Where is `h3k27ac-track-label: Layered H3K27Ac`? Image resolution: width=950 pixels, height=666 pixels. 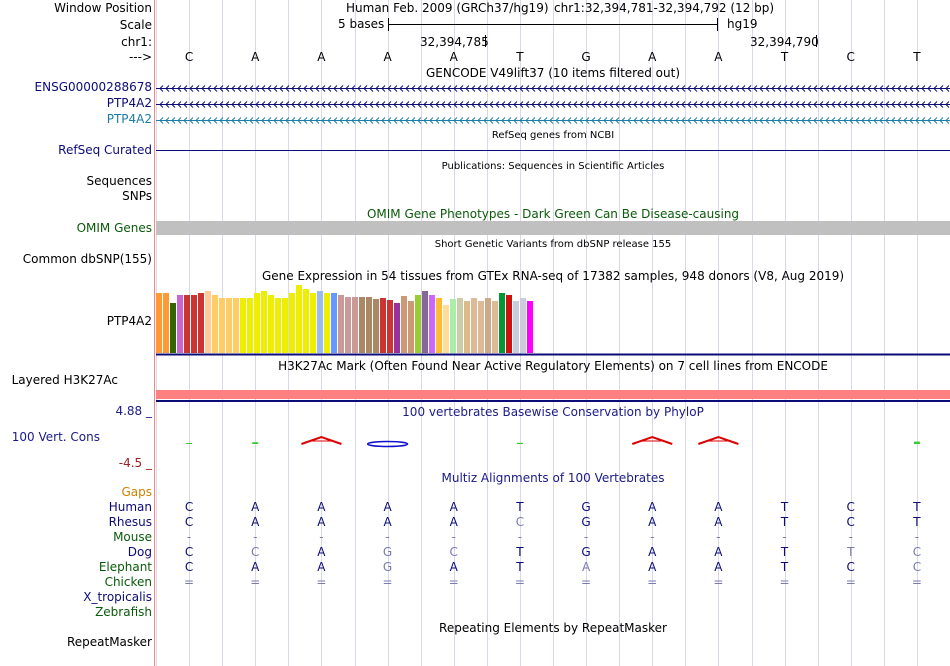 h3k27ac-track-label: Layered H3K27Ac is located at coordinates (64, 380).